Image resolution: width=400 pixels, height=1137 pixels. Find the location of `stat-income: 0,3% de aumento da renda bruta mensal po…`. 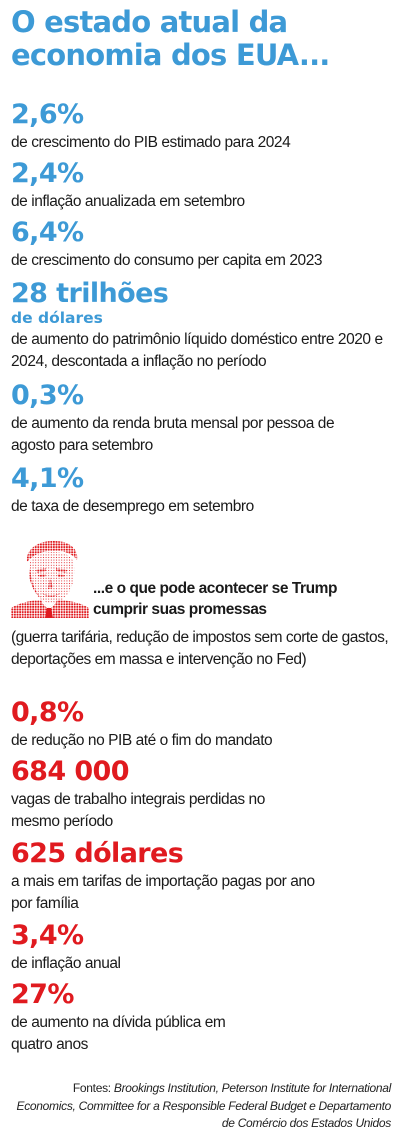

stat-income: 0,3% de aumento da renda bruta mensal po… is located at coordinates (203, 418).